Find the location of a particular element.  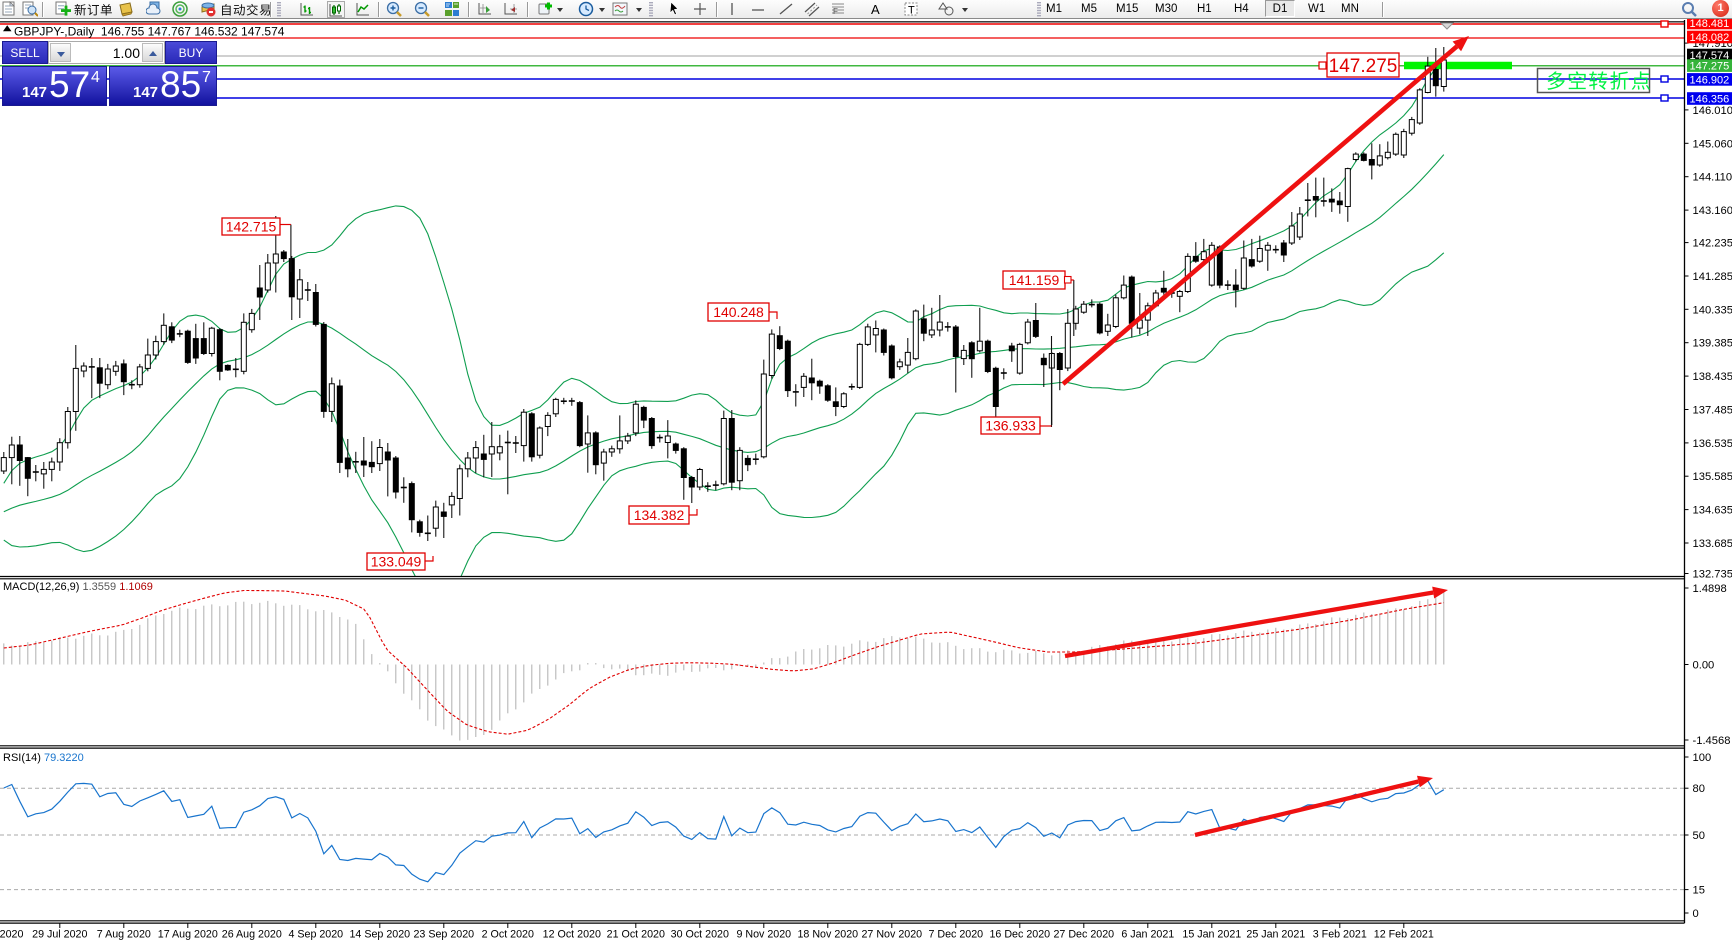

svg-text: 12 Feb 2021 is located at coordinates (1404, 935).